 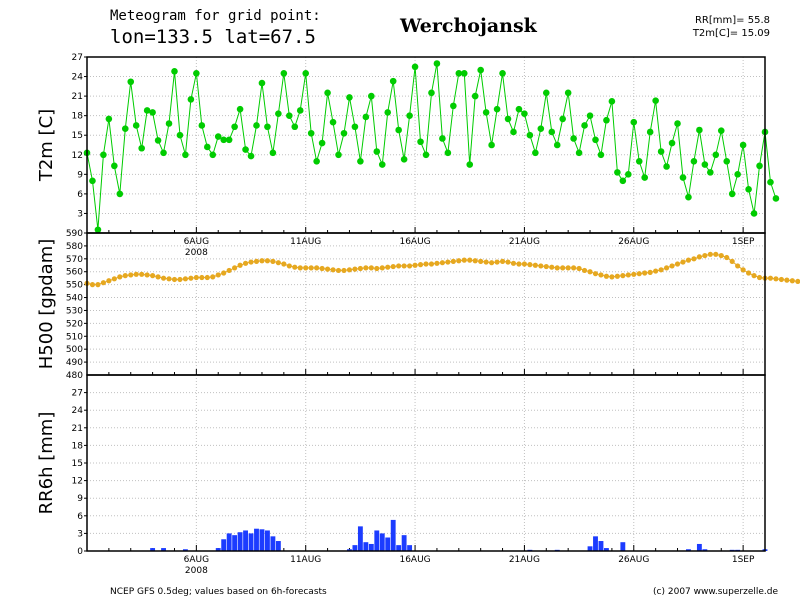 What do you see at coordinates (731, 33) in the screenshot?
I see `summary-t2m: T2m[C]= 15.09` at bounding box center [731, 33].